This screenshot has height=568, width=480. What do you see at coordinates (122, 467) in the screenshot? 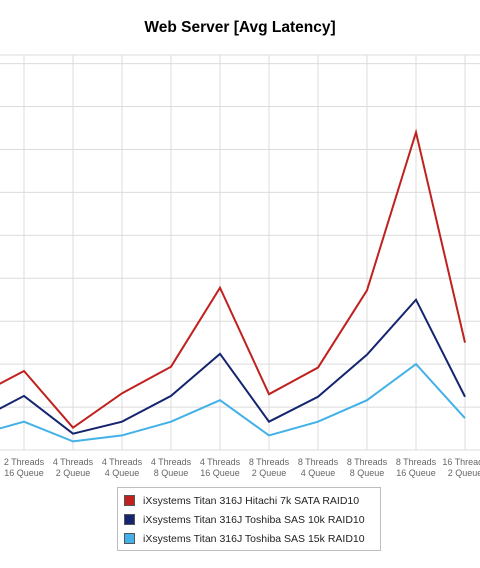
I see `x-tick-label: 4 Threads 4 Queue` at bounding box center [122, 467].